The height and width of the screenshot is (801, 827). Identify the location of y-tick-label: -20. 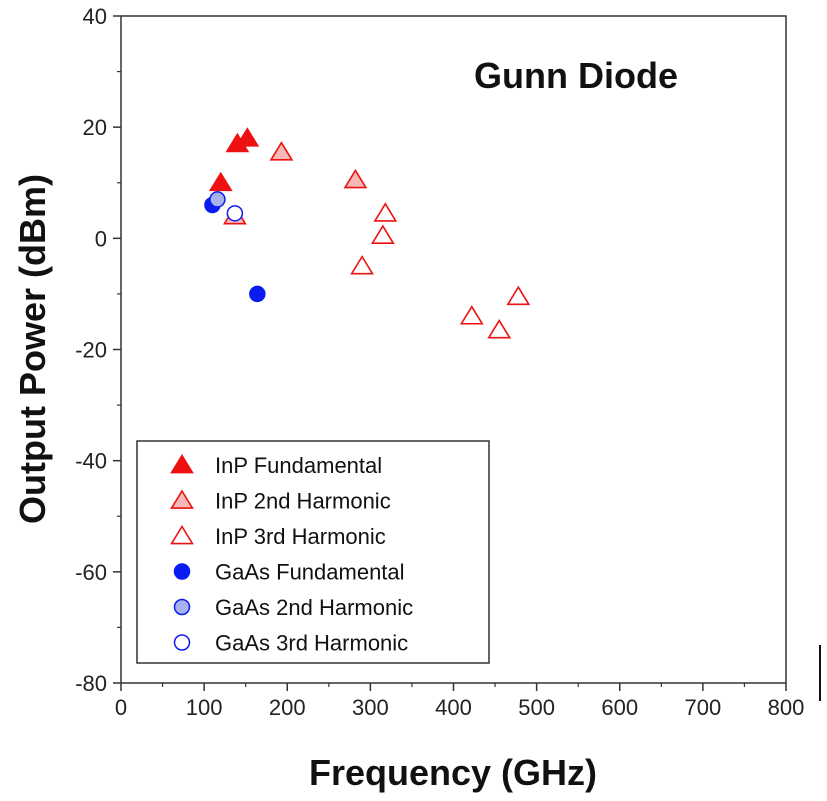
(91, 350).